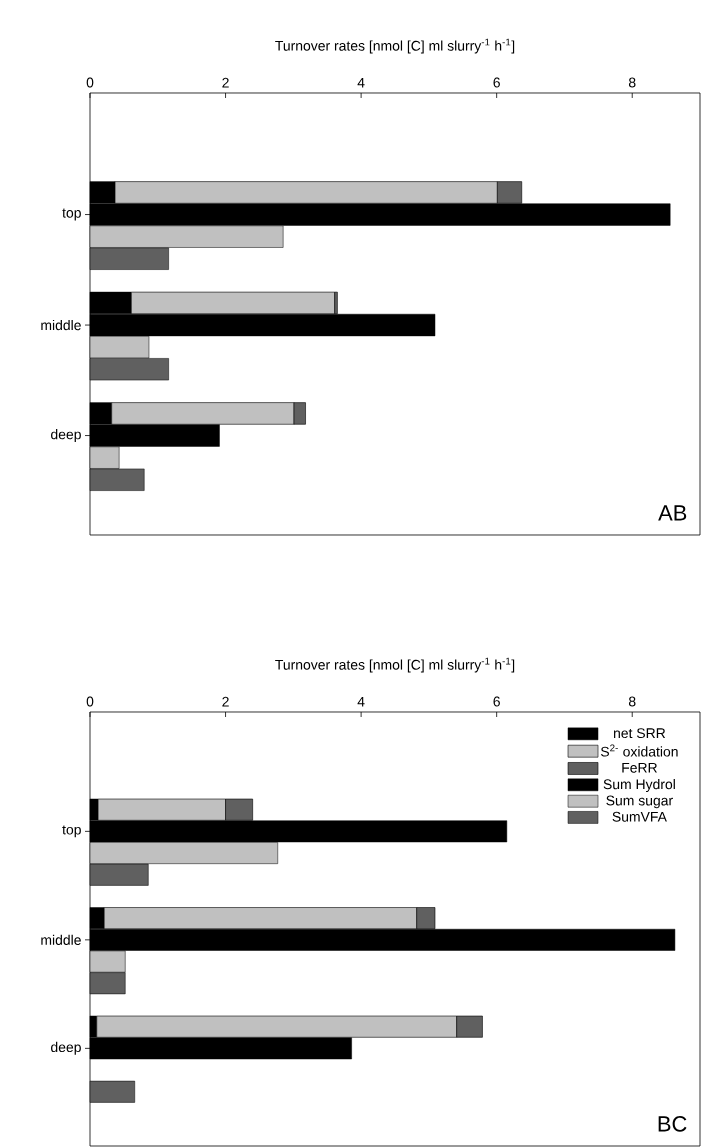  What do you see at coordinates (639, 733) in the screenshot?
I see `legend-label: net SRR` at bounding box center [639, 733].